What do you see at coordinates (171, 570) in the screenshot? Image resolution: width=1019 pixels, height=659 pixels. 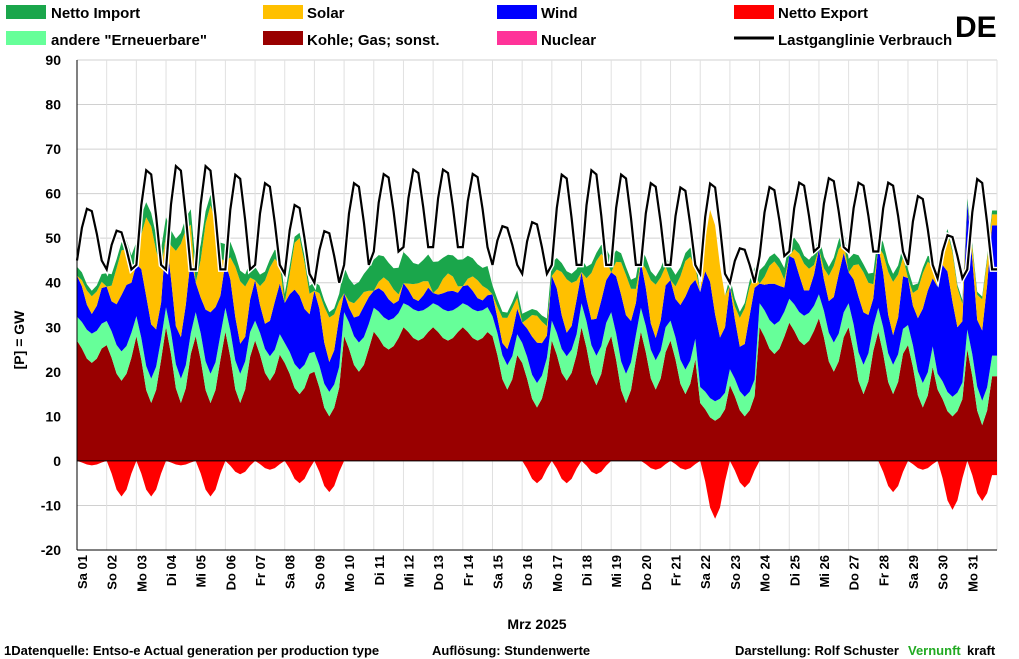 I see `x-tick-label: Di 04` at bounding box center [171, 570].